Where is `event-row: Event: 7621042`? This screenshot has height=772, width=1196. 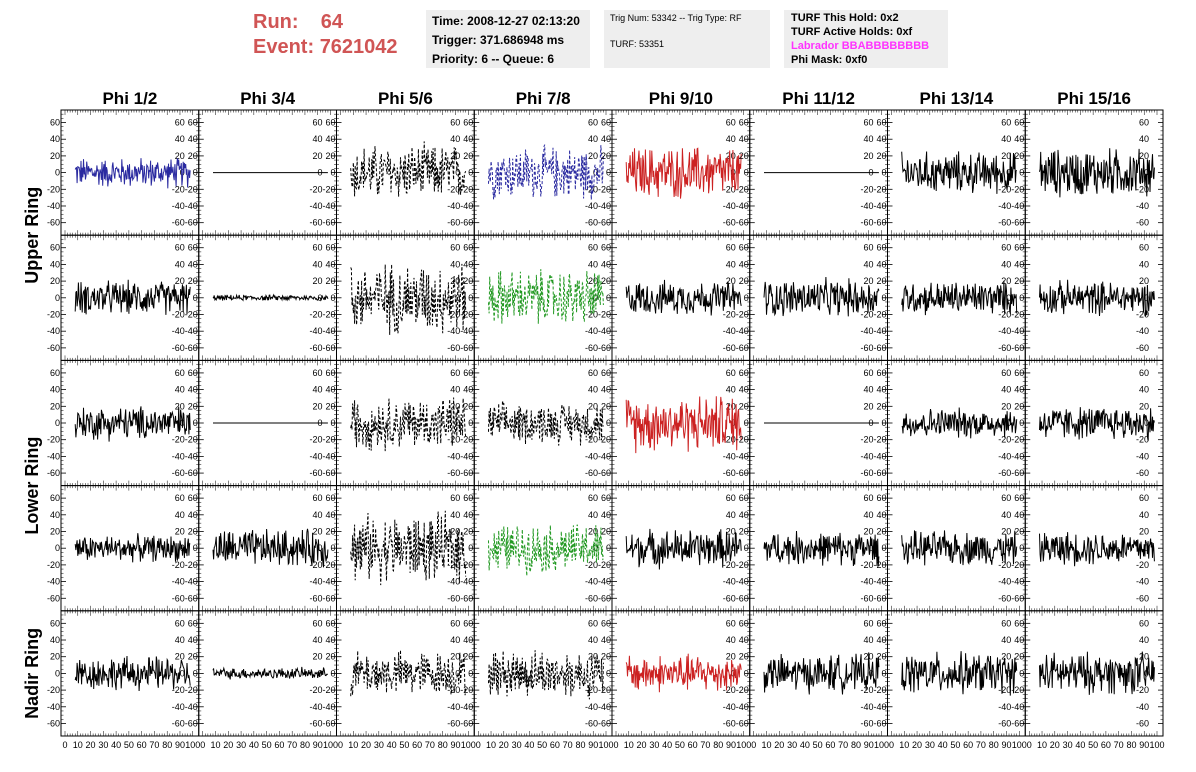
event-row: Event: 7621042 is located at coordinates (325, 47).